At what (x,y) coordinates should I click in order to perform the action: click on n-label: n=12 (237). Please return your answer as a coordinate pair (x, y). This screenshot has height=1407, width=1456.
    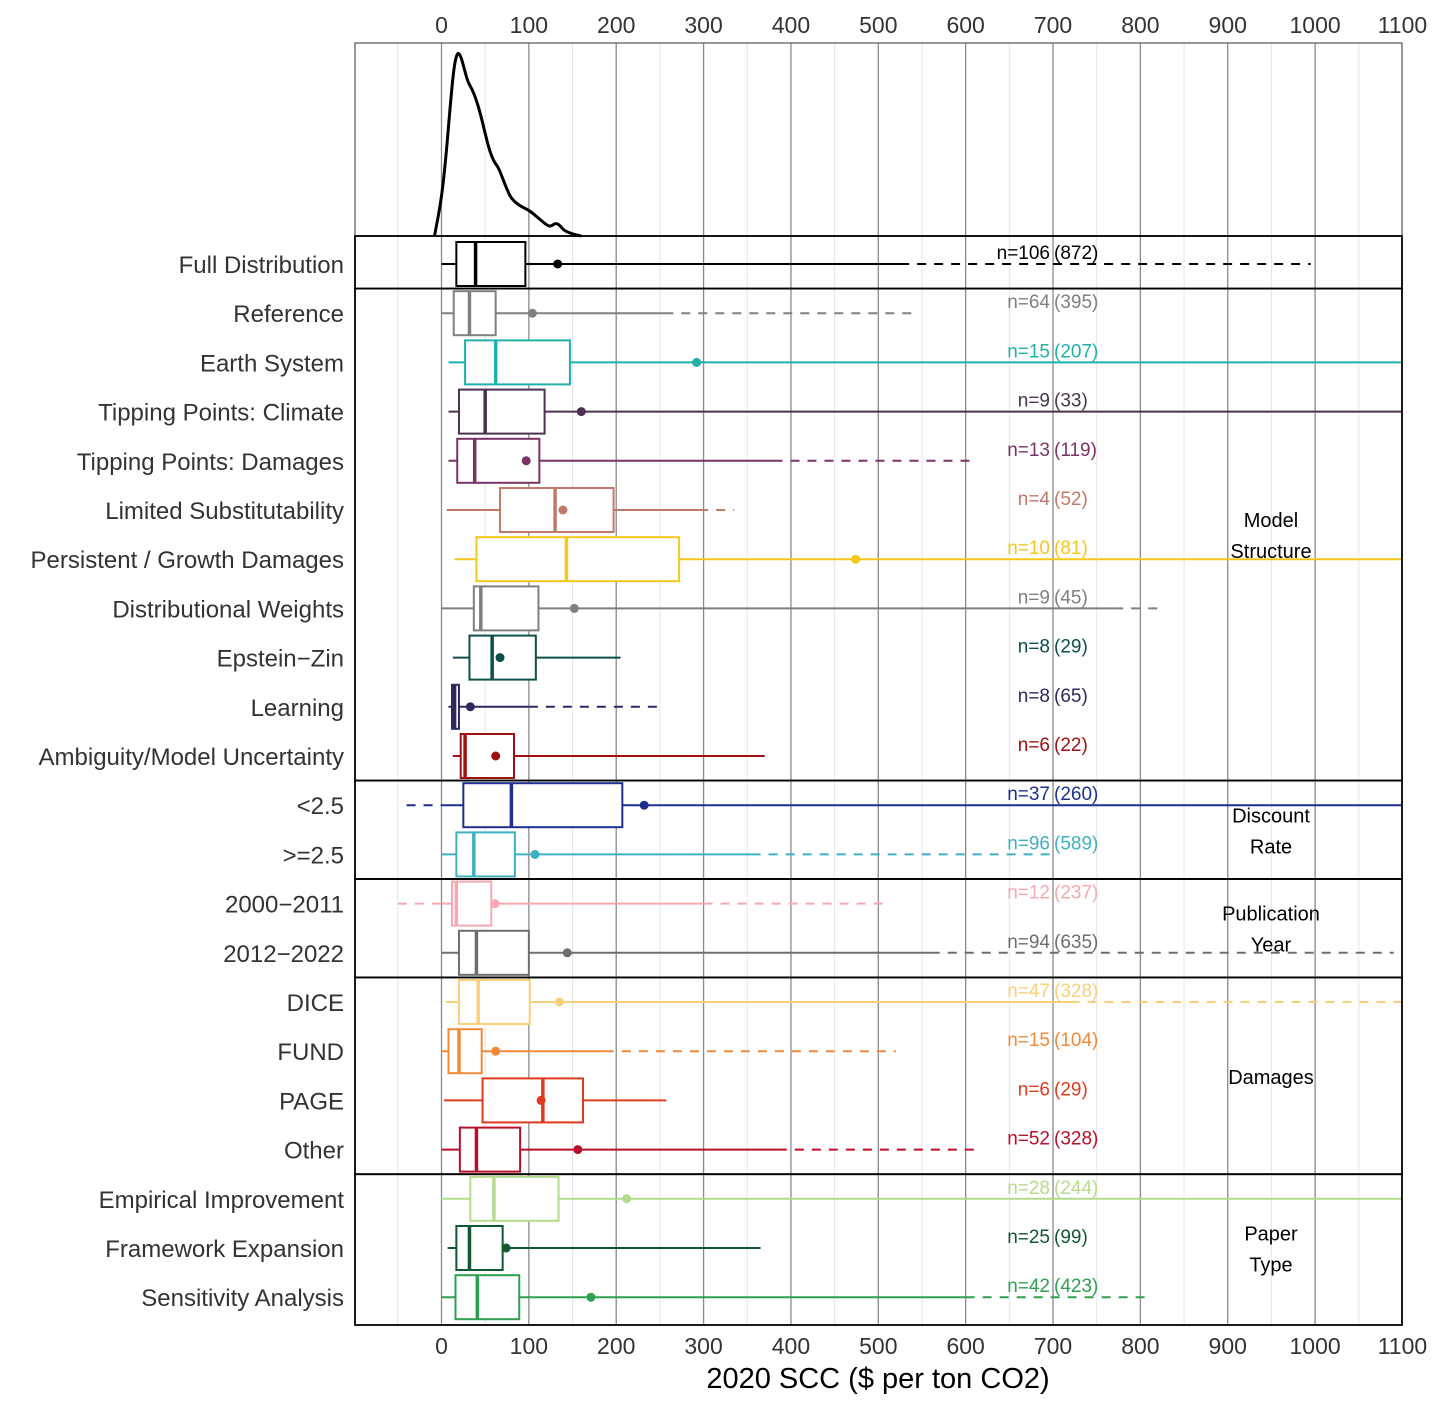
    Looking at the image, I should click on (1052, 893).